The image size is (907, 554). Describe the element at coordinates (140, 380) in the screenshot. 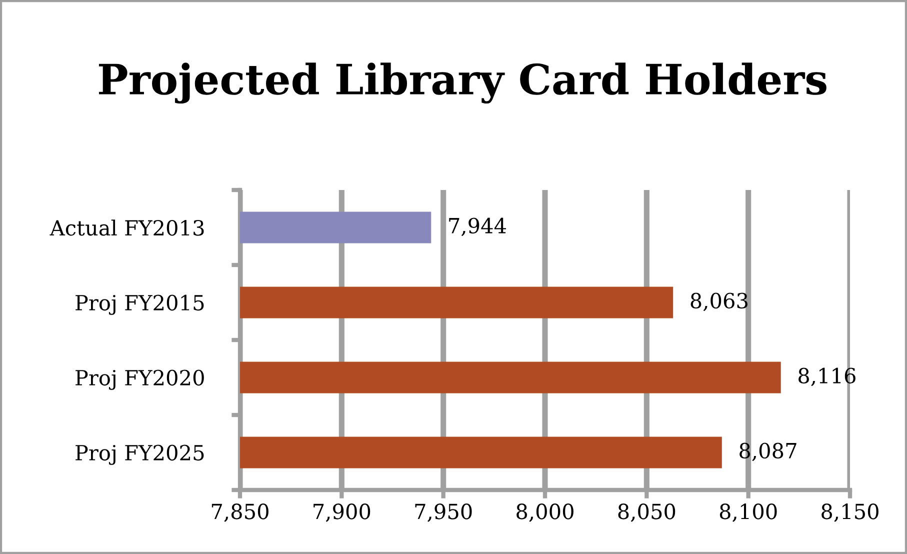

I see `y-tick-label: Proj FY2020` at that location.